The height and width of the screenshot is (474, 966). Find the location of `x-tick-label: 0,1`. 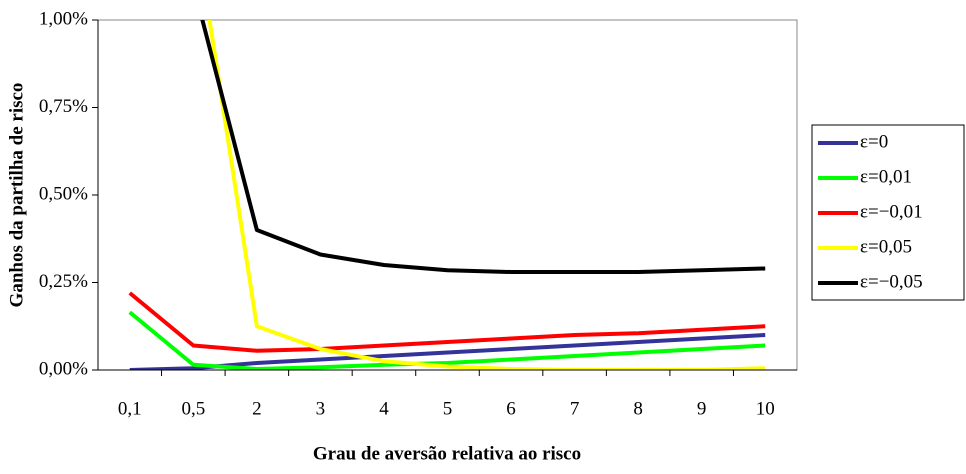

x-tick-label: 0,1 is located at coordinates (130, 408).